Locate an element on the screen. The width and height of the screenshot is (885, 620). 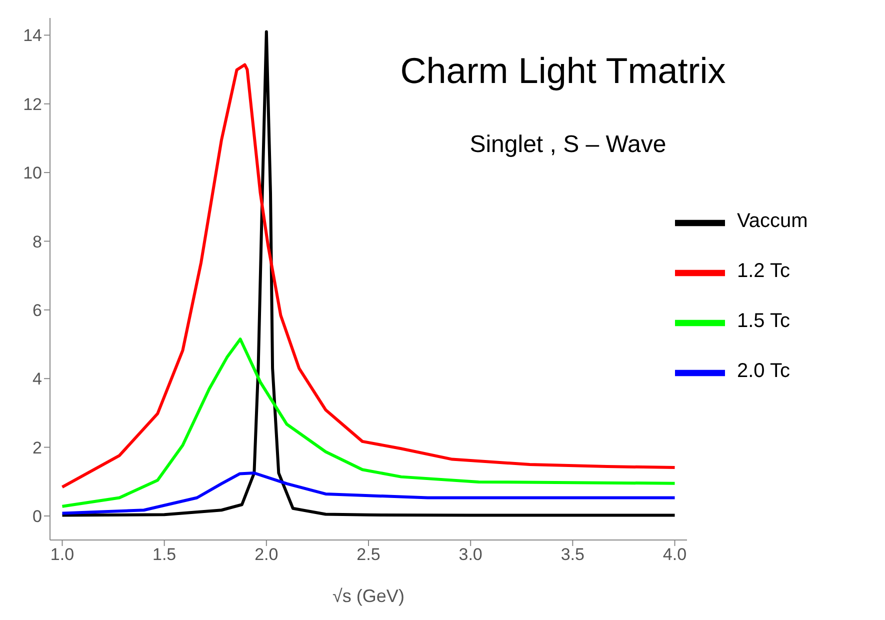
y-tick-label: 0 is located at coordinates (37, 516).